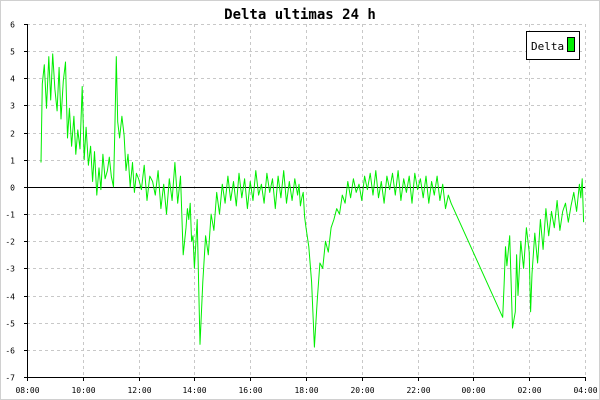 This screenshot has height=400, width=600. What do you see at coordinates (10, 324) in the screenshot?
I see `y-tick-label: -5` at bounding box center [10, 324].